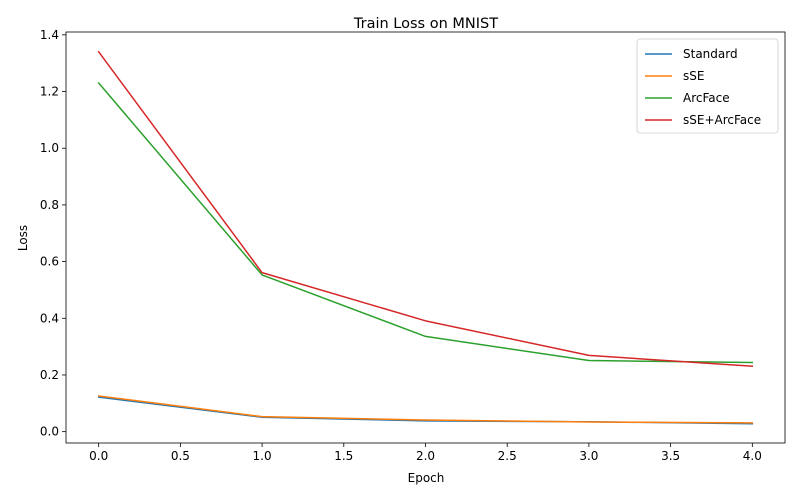  I want to click on legend-label: sSE+ArcFace, so click(722, 120).